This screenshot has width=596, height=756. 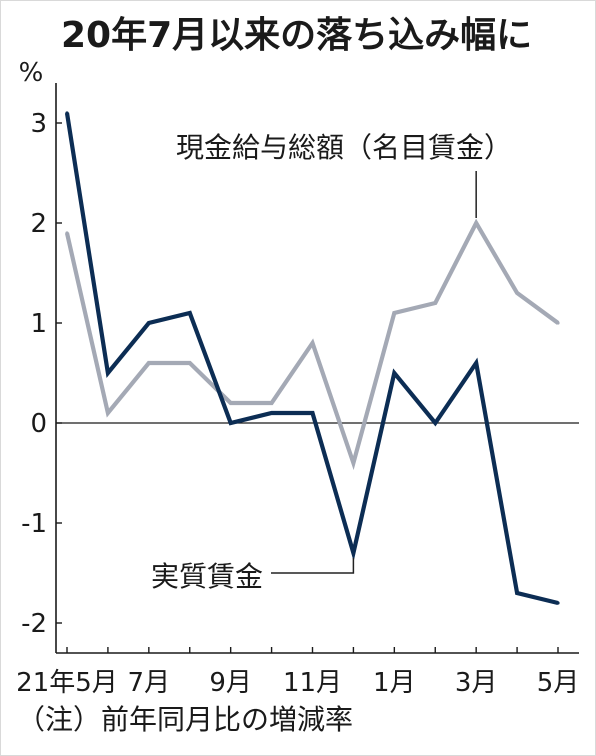 What do you see at coordinates (38, 324) in the screenshot?
I see `y-tick-label: 1` at bounding box center [38, 324].